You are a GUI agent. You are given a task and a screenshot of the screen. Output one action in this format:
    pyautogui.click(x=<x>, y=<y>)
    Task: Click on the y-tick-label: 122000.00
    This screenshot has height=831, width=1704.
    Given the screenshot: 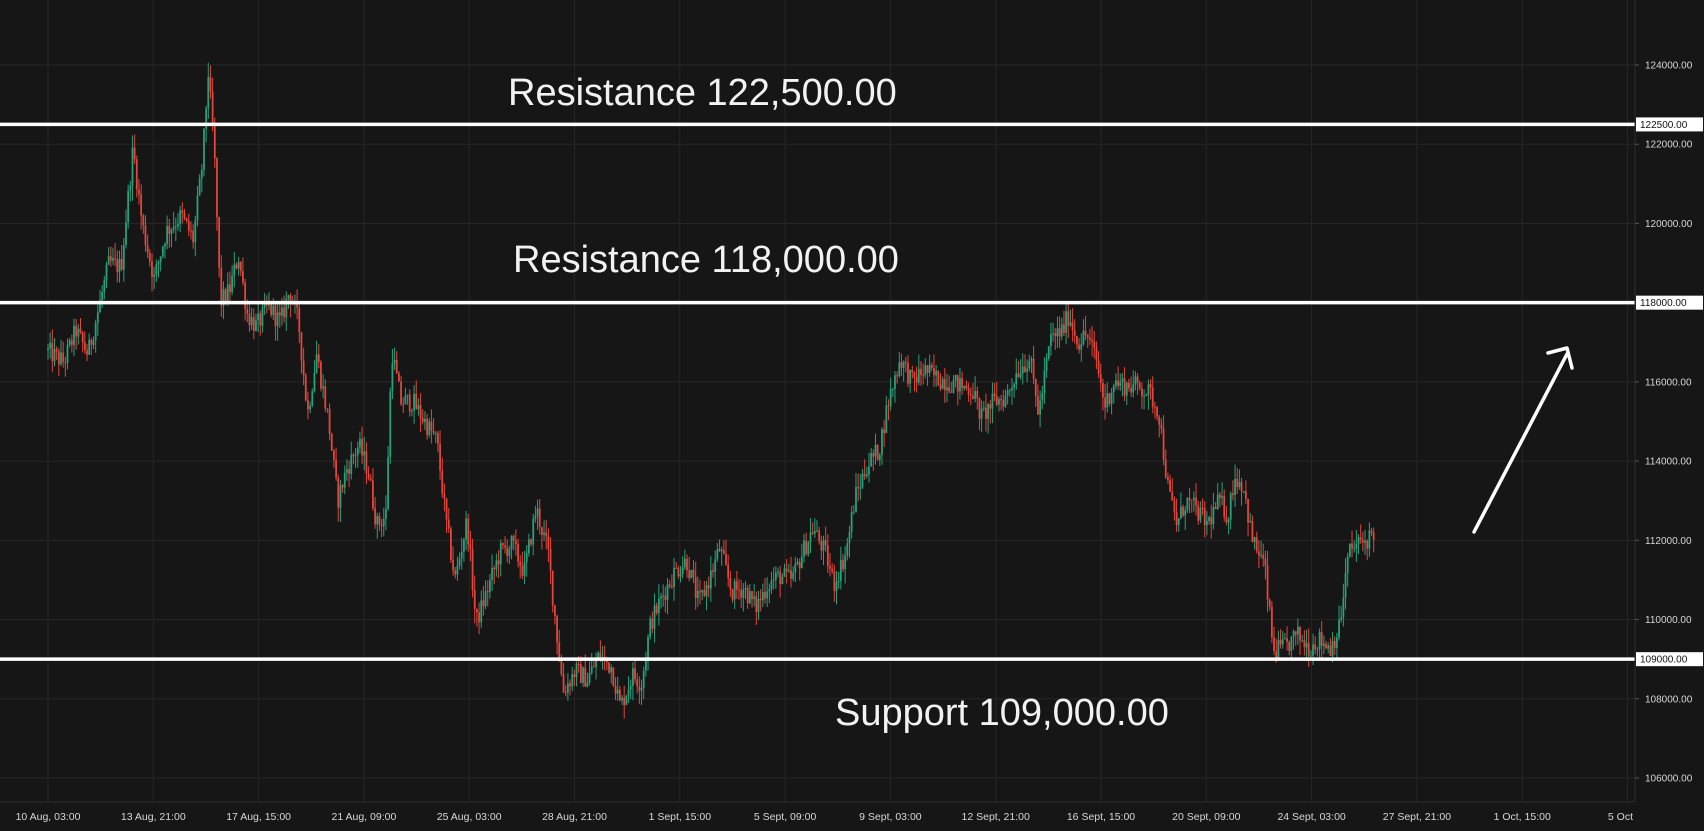 What is the action you would take?
    pyautogui.click(x=1669, y=145)
    